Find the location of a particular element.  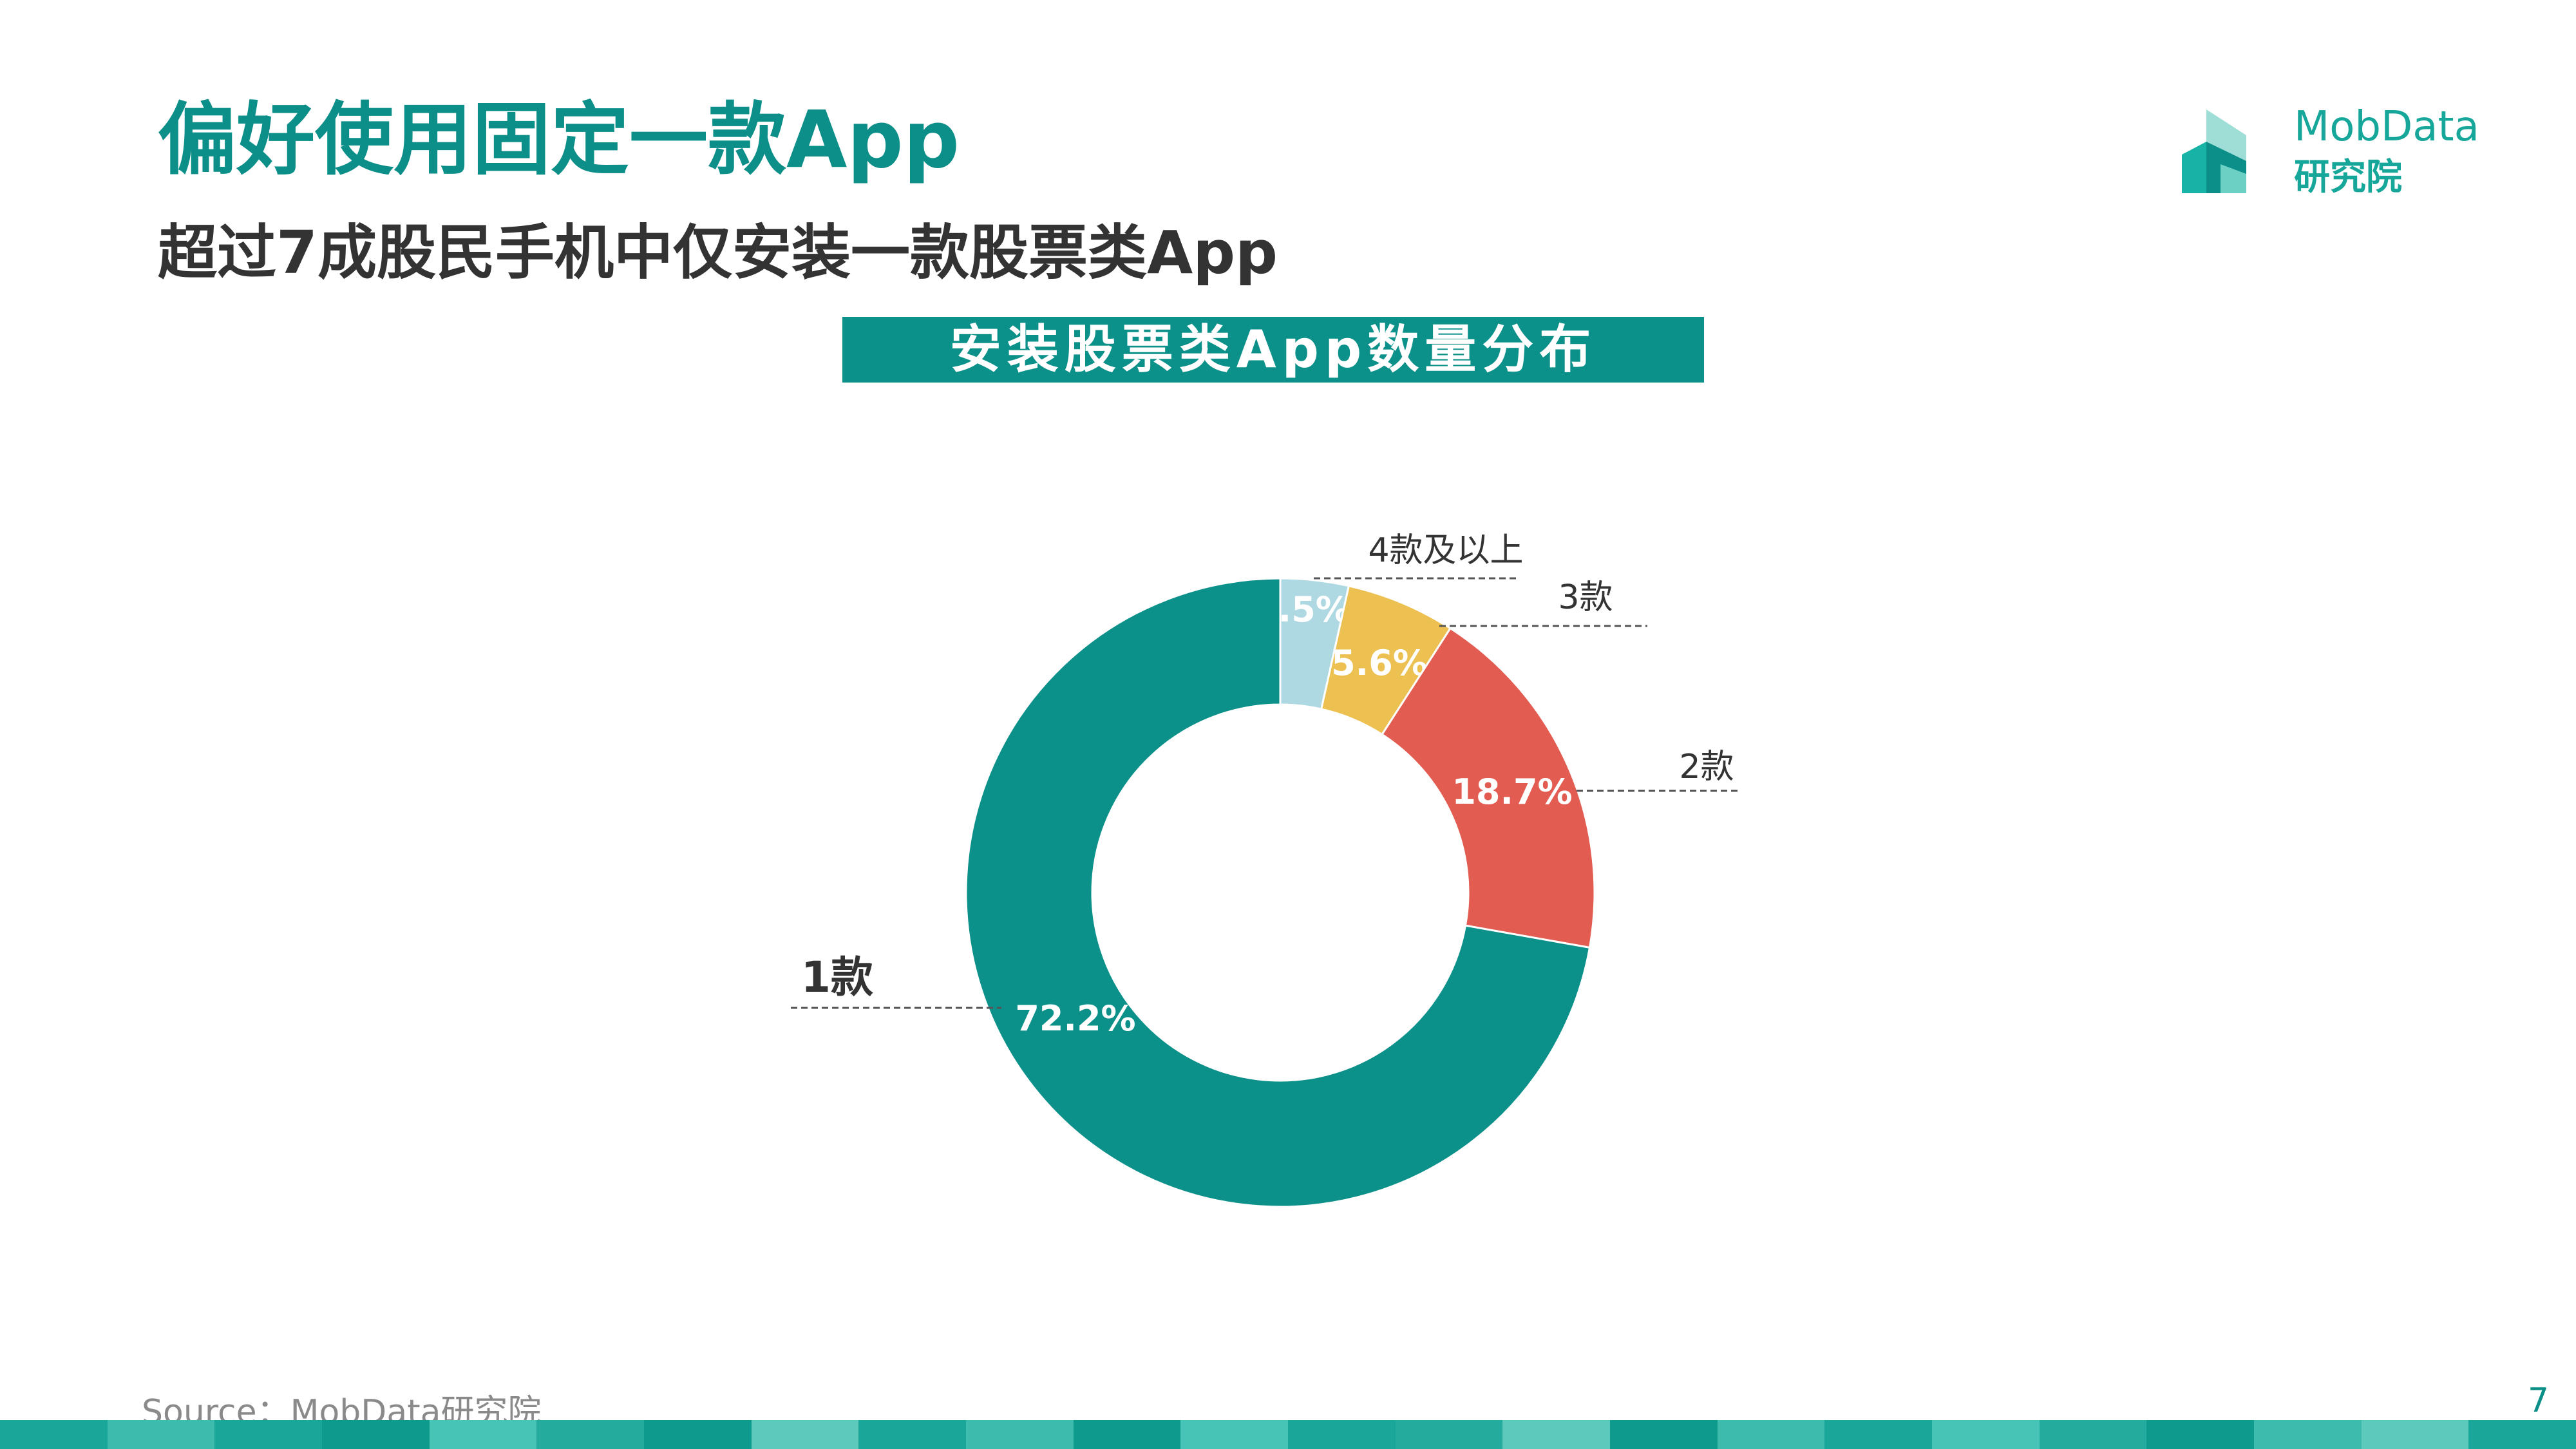

page-subtitle: 超过7成股民手机中仅安装一款股票类App is located at coordinates (718, 253).